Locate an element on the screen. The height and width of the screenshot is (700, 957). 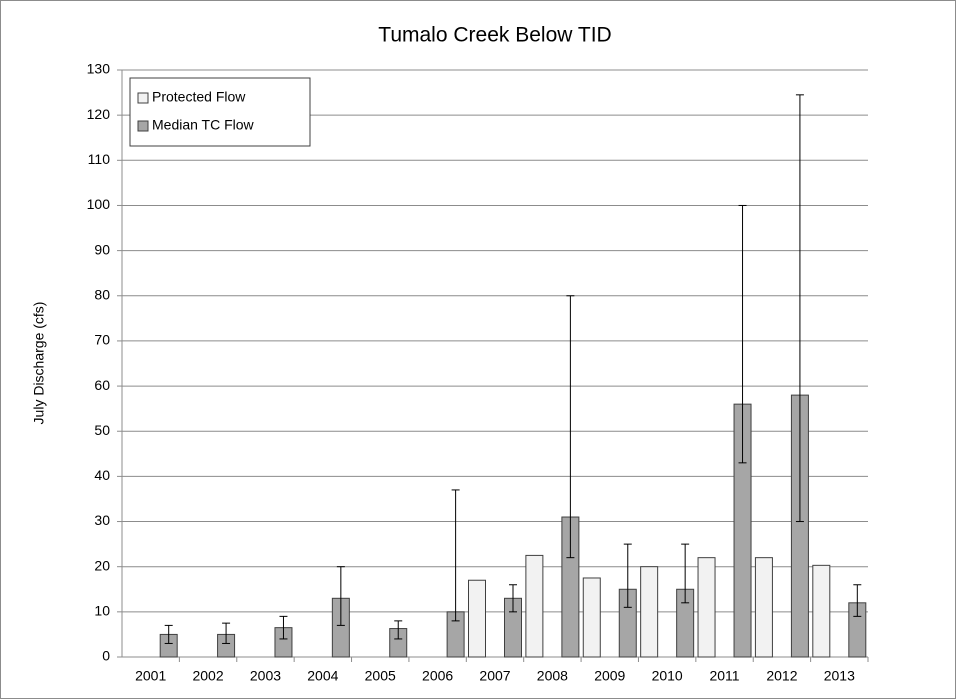
x-tick-label: 2004 is located at coordinates (322, 676).